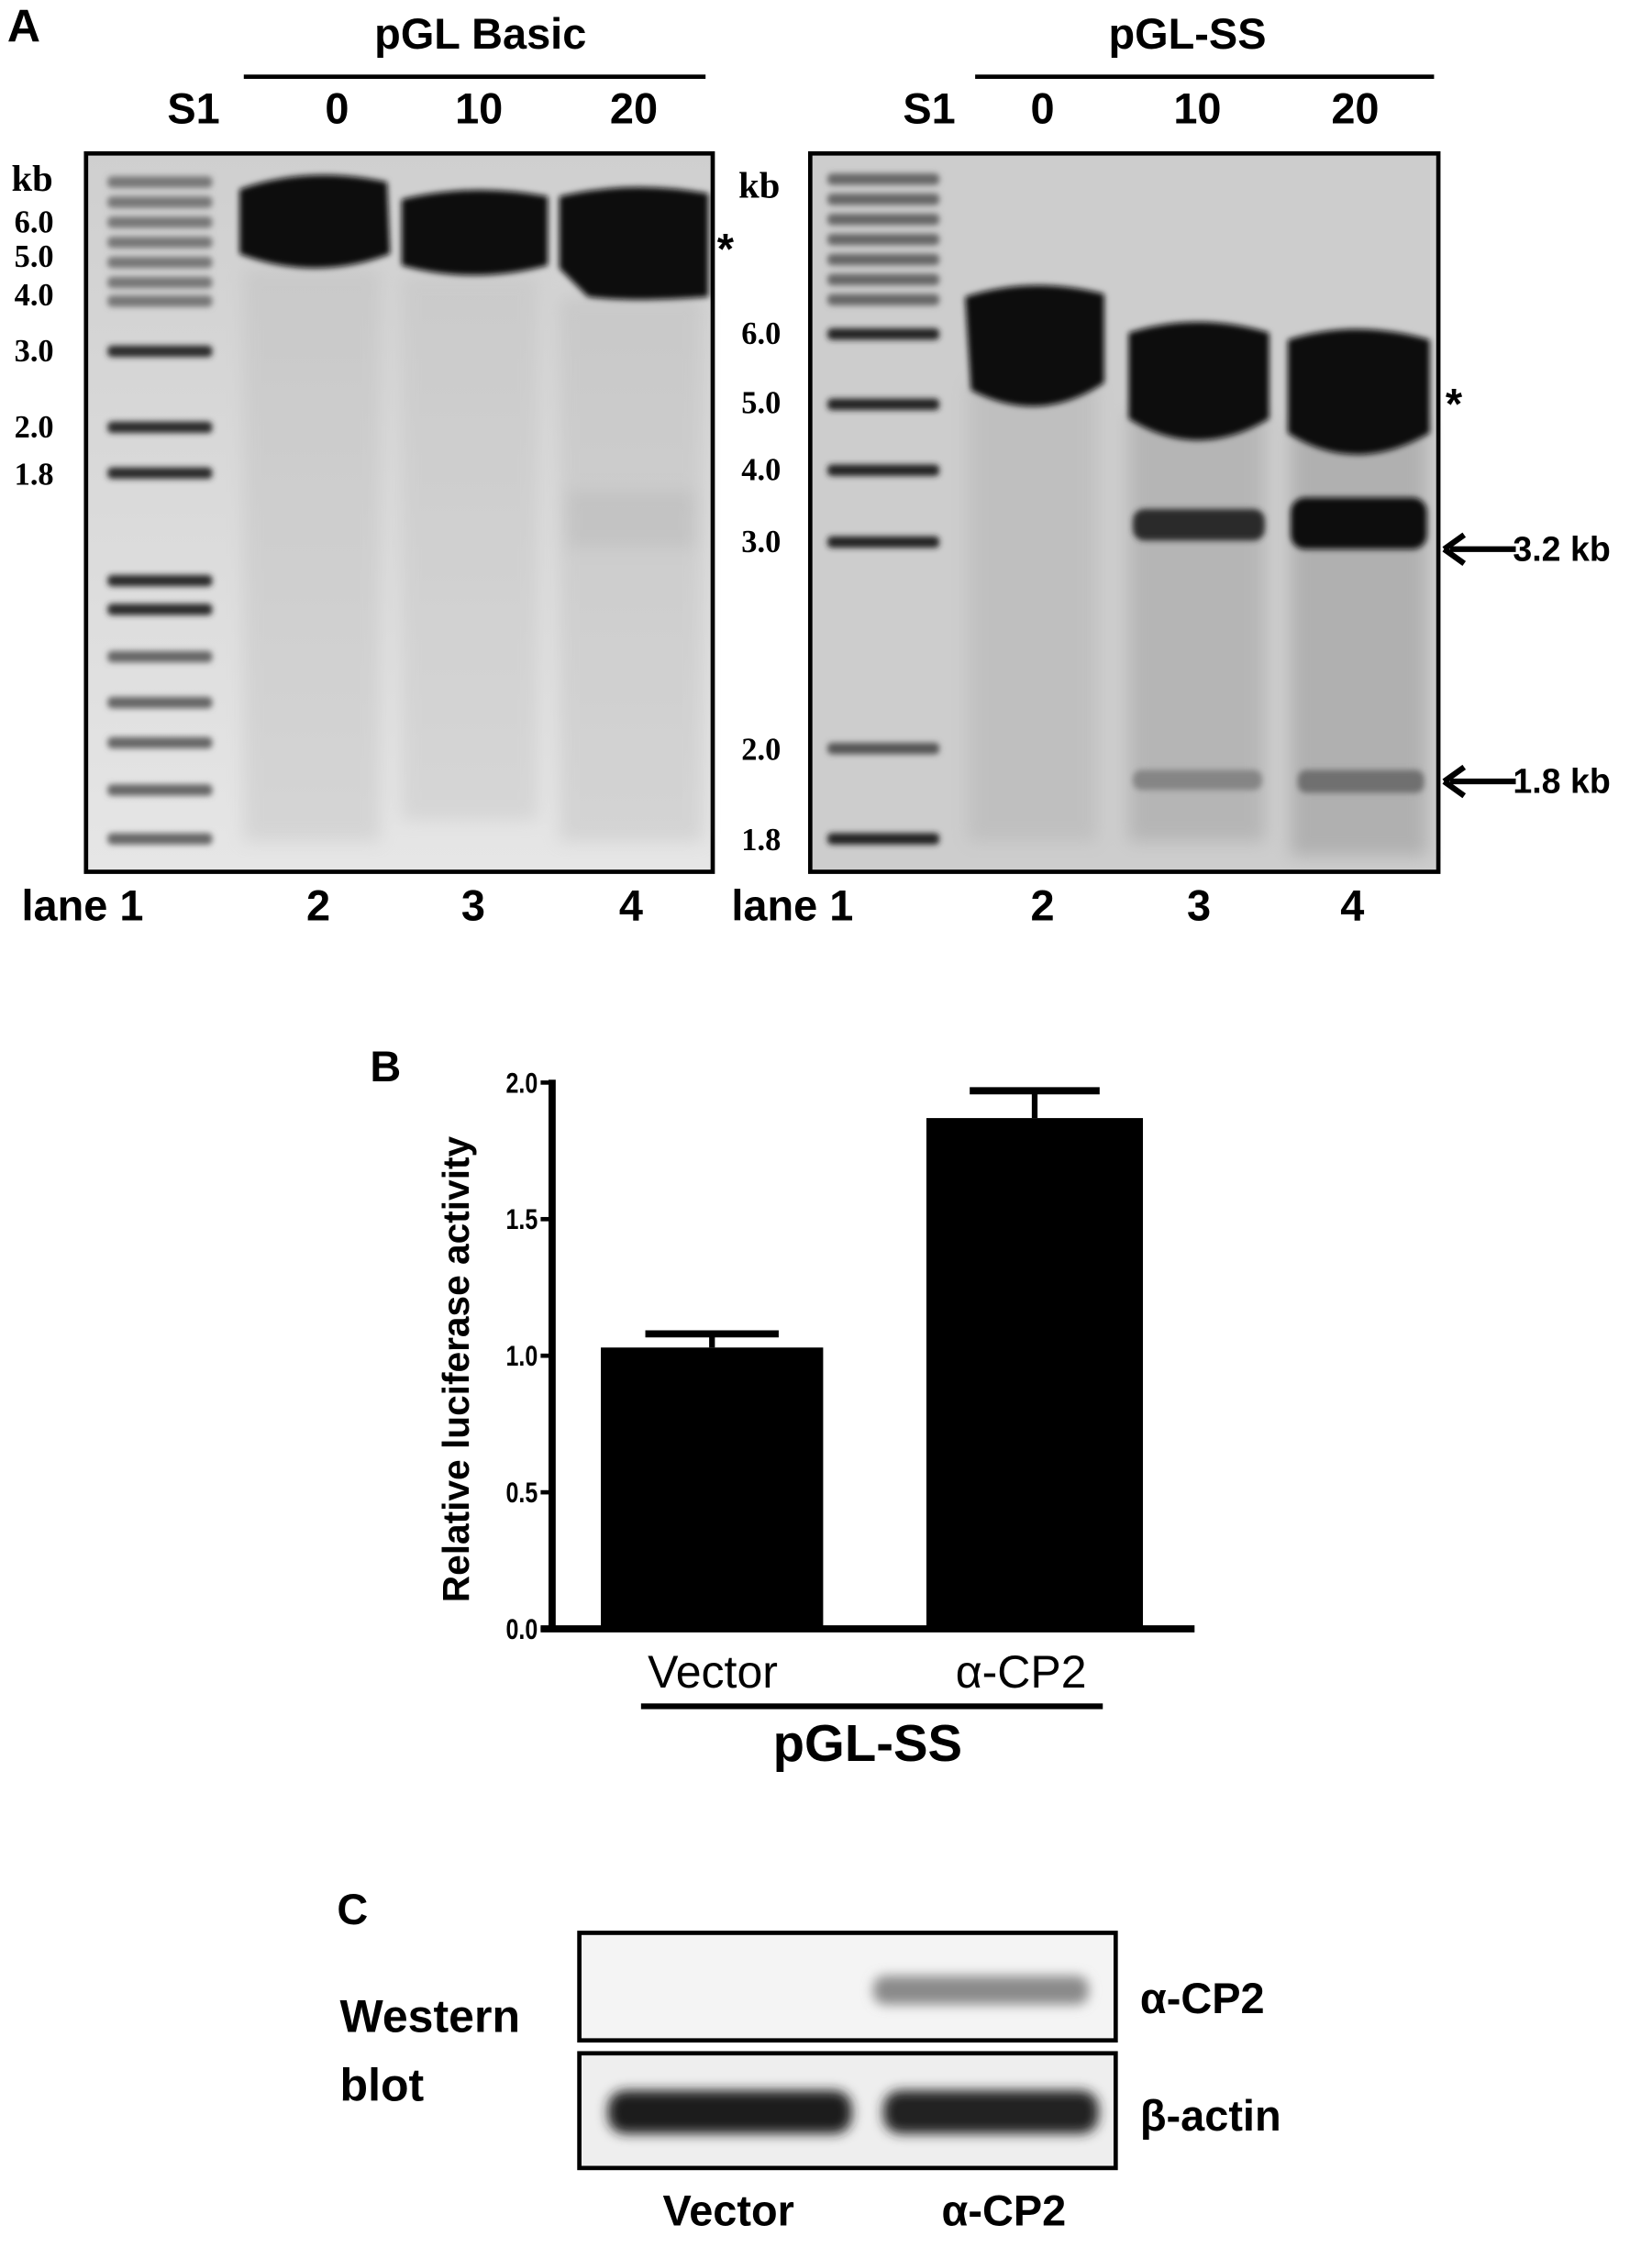 Image resolution: width=1652 pixels, height=2247 pixels. What do you see at coordinates (522, 1355) in the screenshot?
I see `y-tick-label: 1.0` at bounding box center [522, 1355].